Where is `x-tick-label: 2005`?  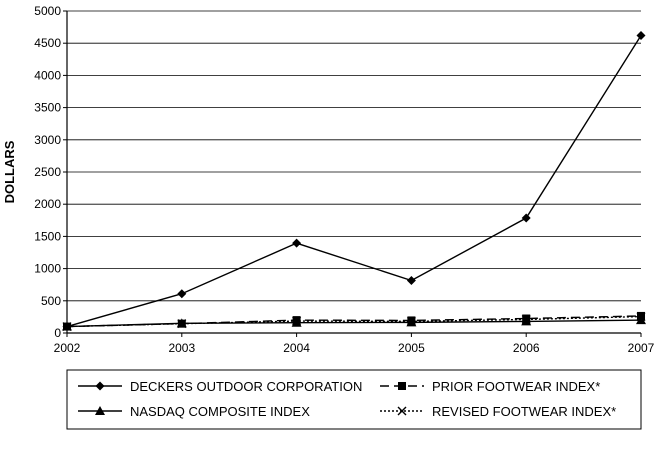 x-tick-label: 2005 is located at coordinates (411, 348).